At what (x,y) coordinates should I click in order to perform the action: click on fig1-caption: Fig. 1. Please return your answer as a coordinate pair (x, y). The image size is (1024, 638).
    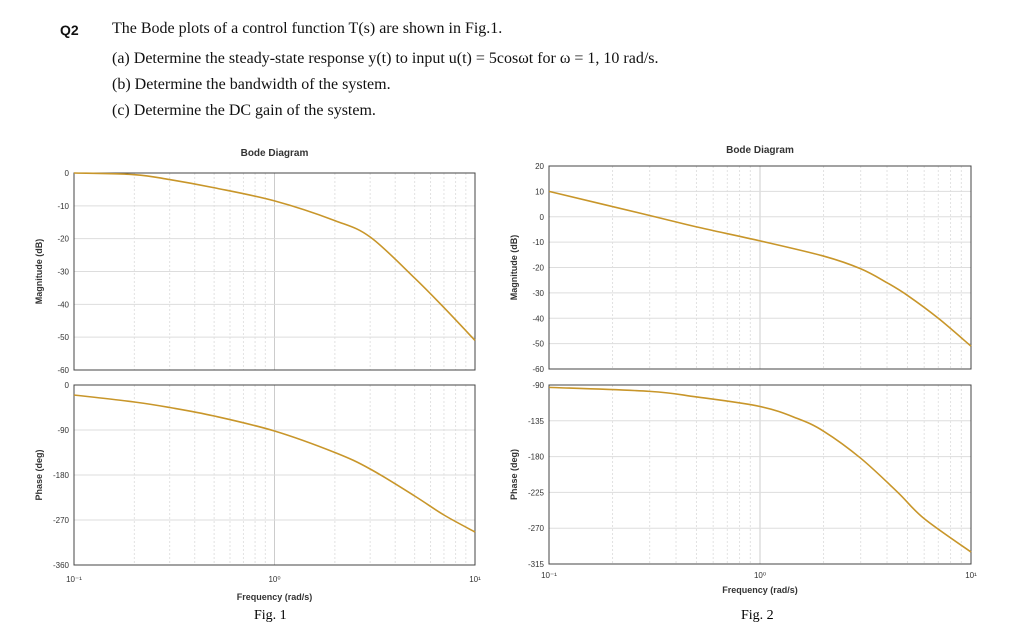
    Looking at the image, I should click on (270, 615).